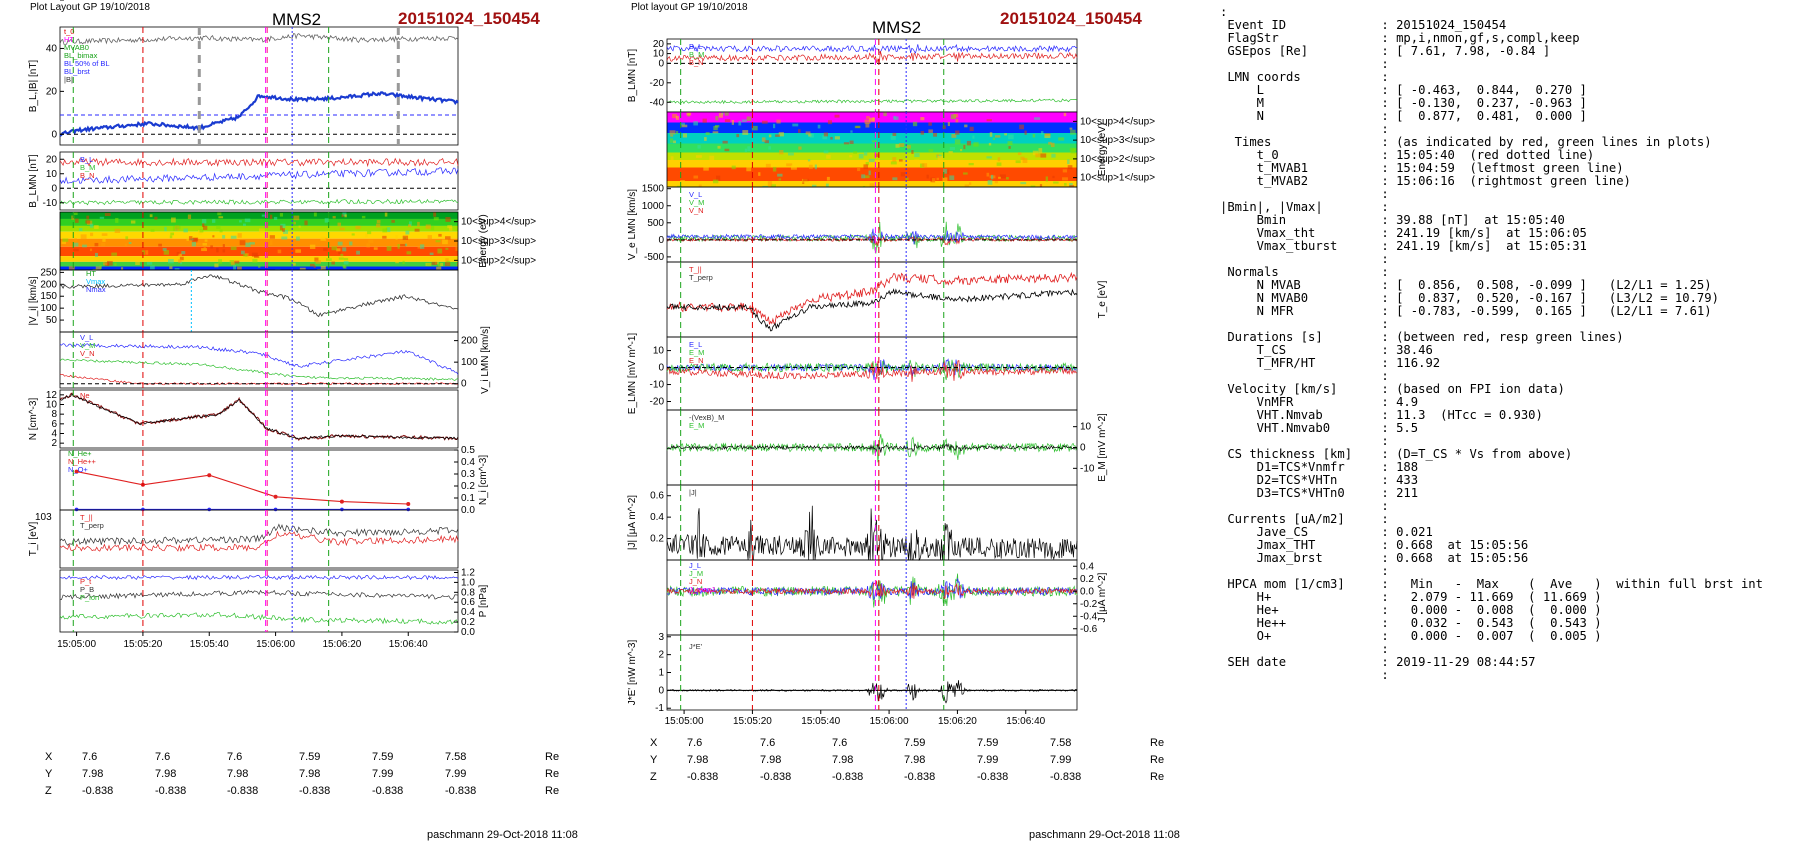 The image size is (1804, 841). Describe the element at coordinates (77, 71) in the screenshot. I see `legend-entry: BL_brst` at that location.